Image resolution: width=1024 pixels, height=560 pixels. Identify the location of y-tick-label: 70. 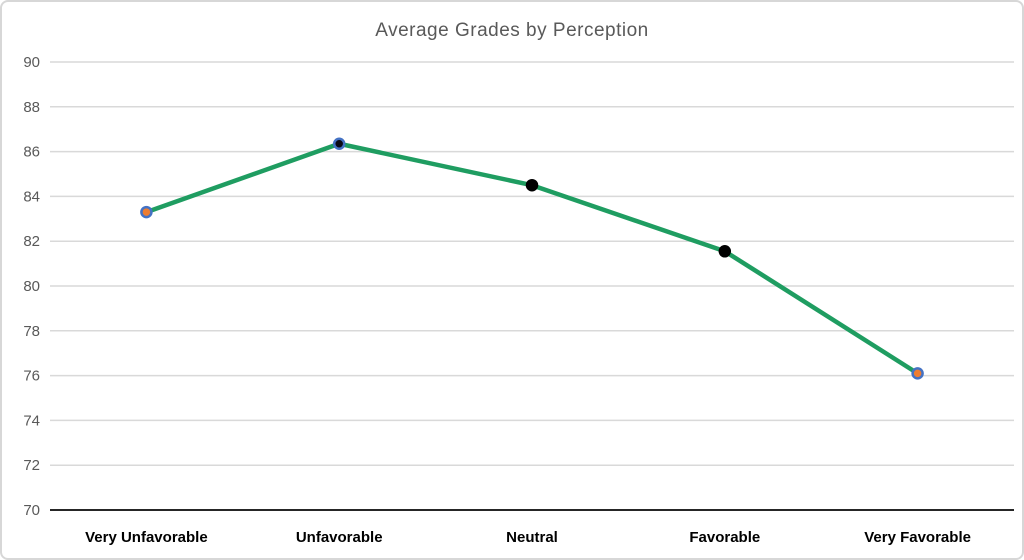
(31, 510).